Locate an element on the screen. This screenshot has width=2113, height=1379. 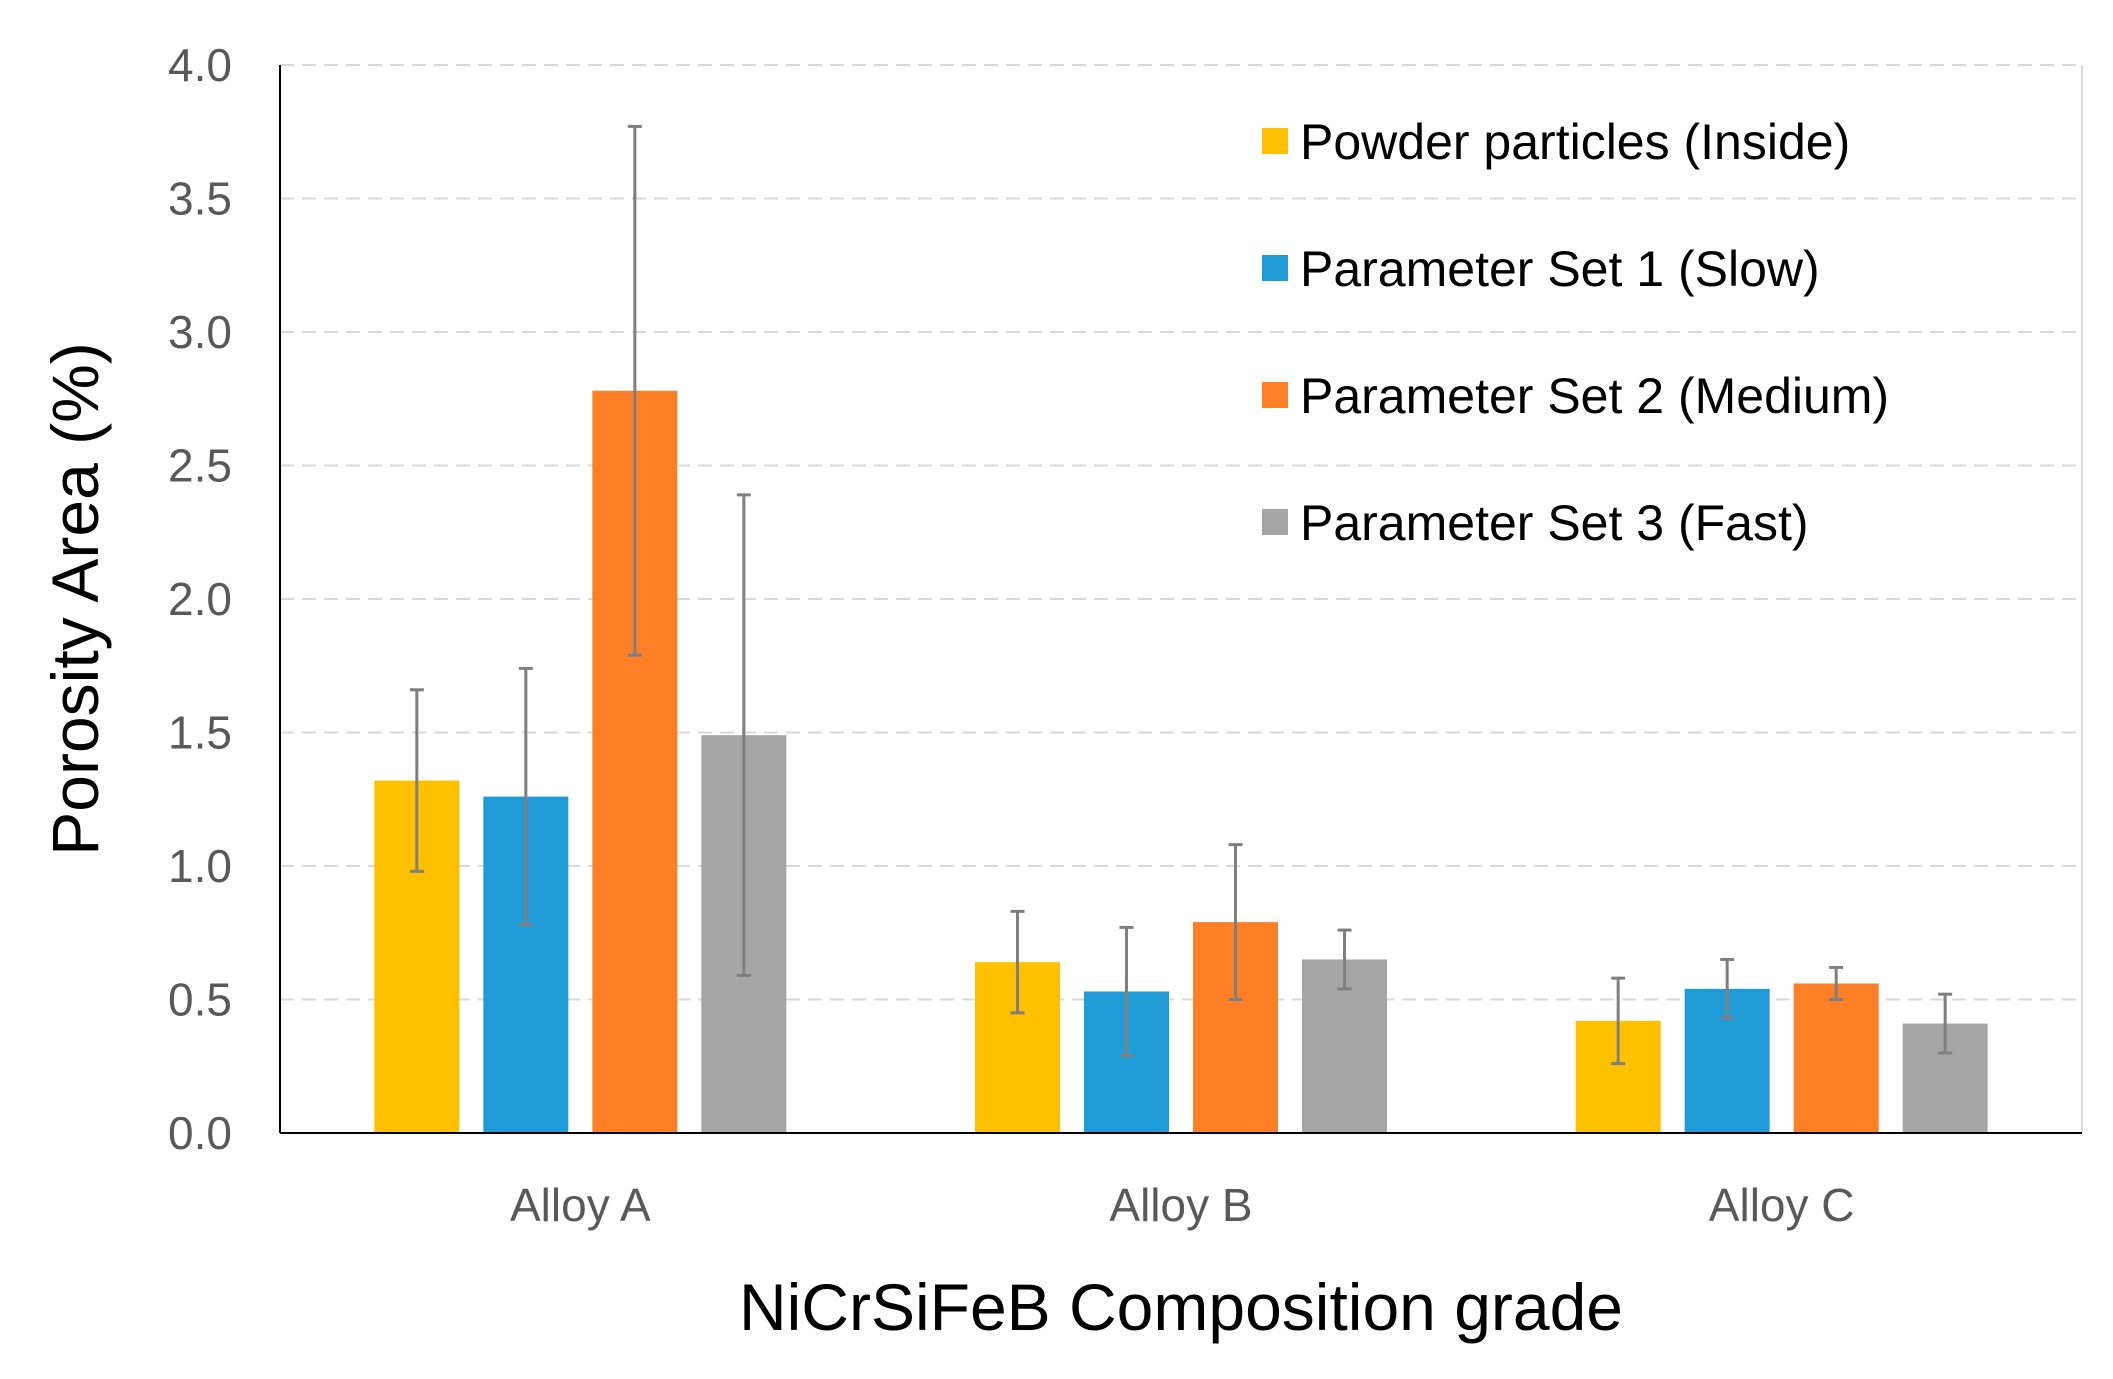
x-tick-labels: Alloy A Alloy B Alloy C is located at coordinates (1182, 1205).